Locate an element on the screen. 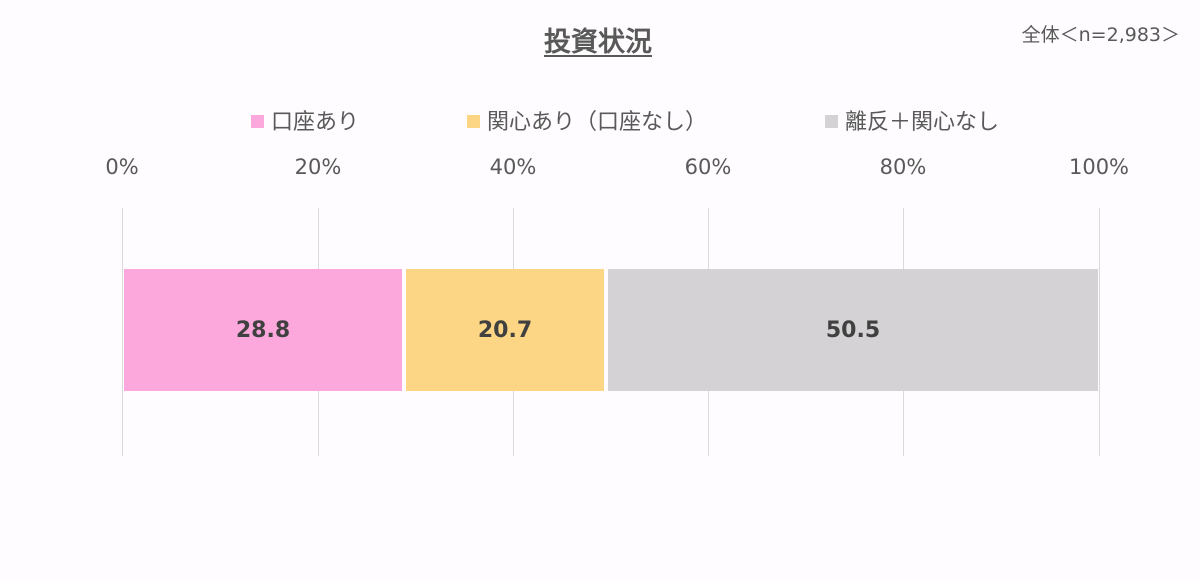 The width and height of the screenshot is (1200, 580). bar-value-label: 28.8 is located at coordinates (263, 330).